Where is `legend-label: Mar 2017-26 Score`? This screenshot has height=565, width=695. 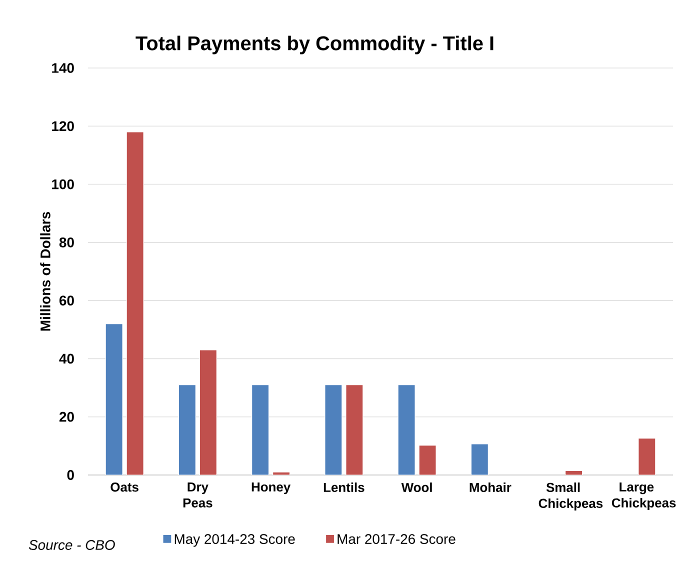
legend-label: Mar 2017-26 Score is located at coordinates (397, 539).